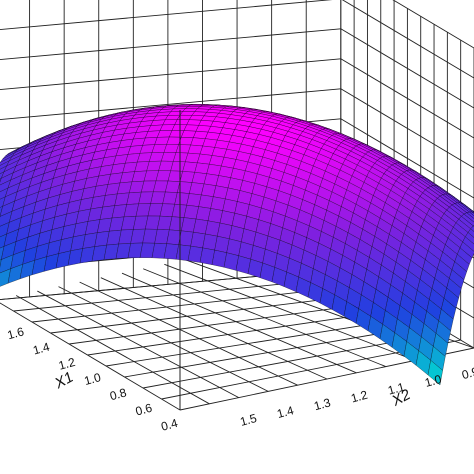 The width and height of the screenshot is (474, 474). I want to click on x1-tick-labels: 1.81.61.41.21.00.80.60.4, so click(90, 371).